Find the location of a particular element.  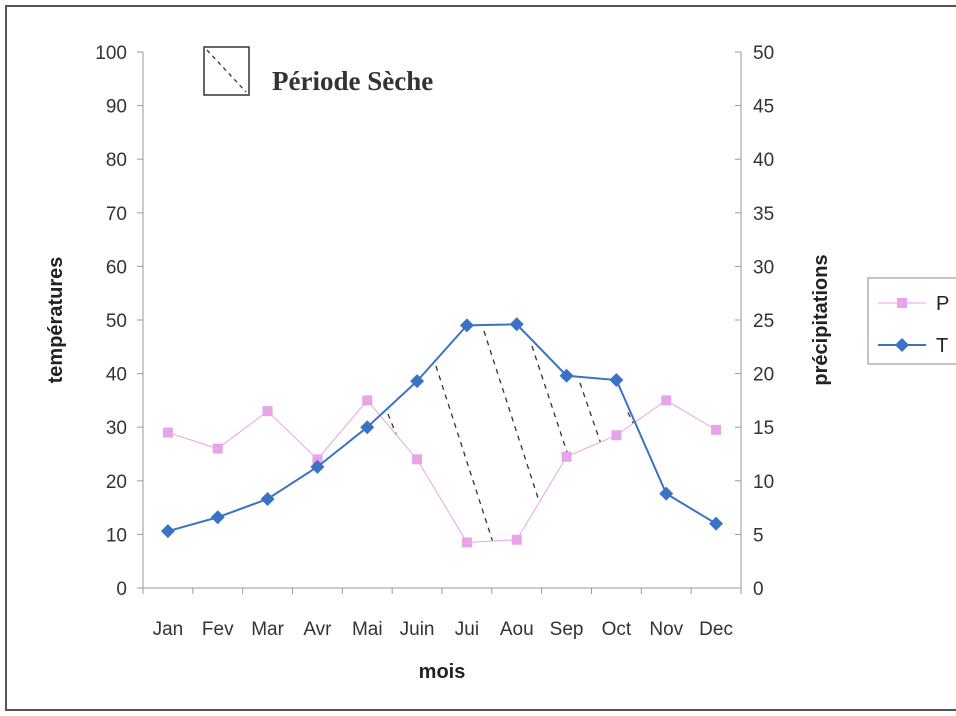

left-tick-label: 70 is located at coordinates (116, 214).